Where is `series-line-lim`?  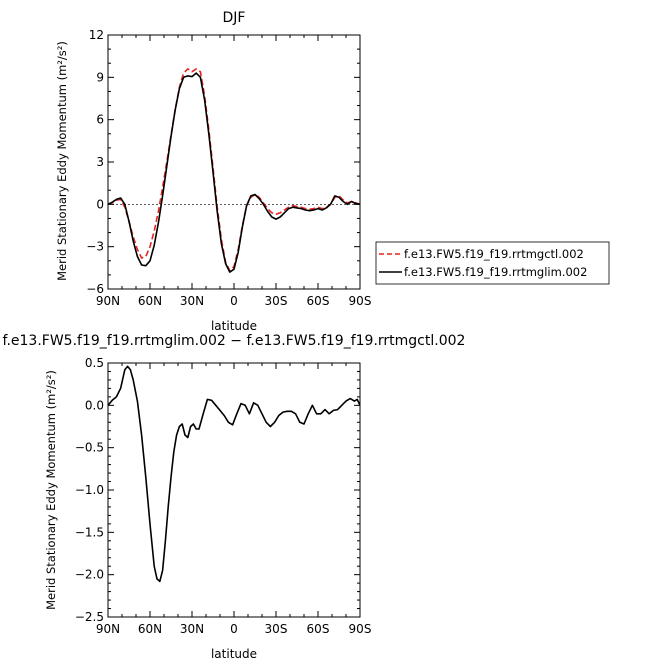
series-line-lim is located at coordinates (234, 172).